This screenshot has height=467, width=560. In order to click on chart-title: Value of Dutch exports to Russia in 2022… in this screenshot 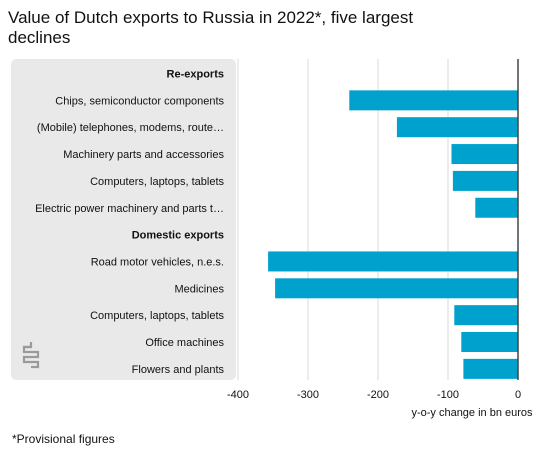, I will do `click(211, 27)`.